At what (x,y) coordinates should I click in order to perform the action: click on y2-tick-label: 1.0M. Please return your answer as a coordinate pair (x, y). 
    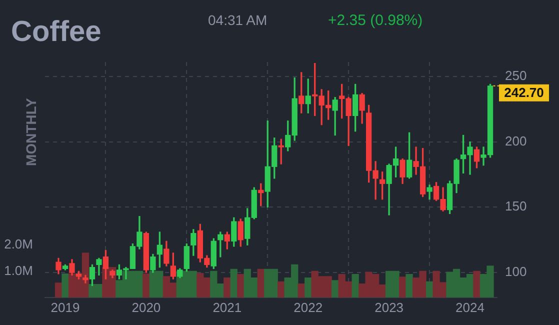
    Looking at the image, I should click on (18, 270).